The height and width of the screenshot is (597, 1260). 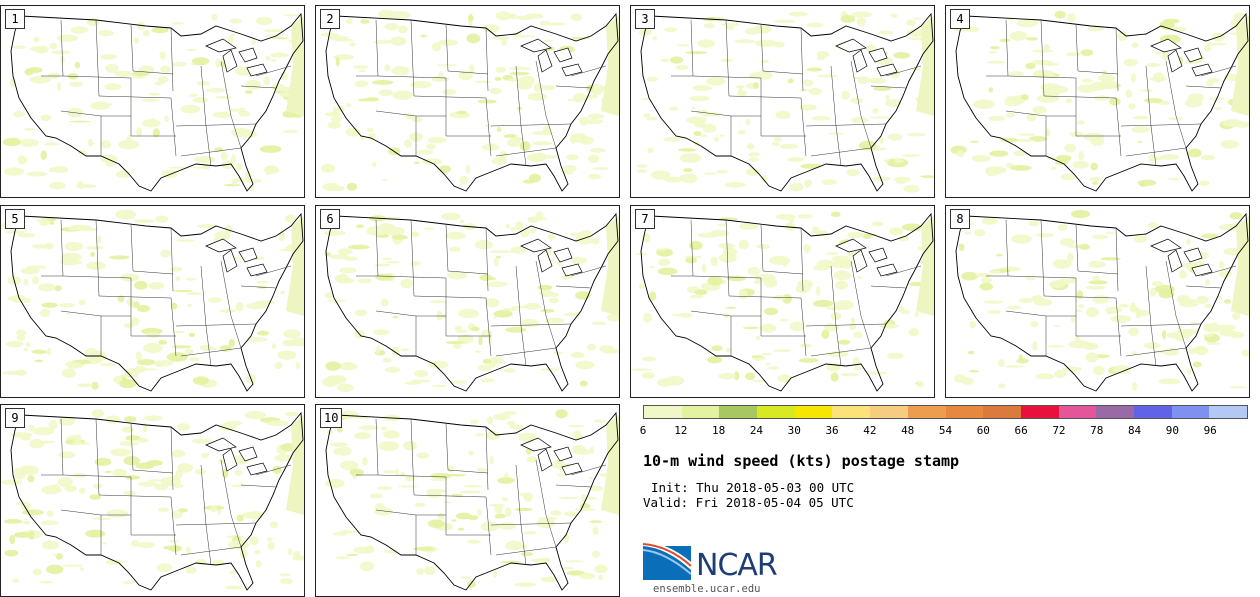 I want to click on colorbar-swatch, so click(x=813, y=412).